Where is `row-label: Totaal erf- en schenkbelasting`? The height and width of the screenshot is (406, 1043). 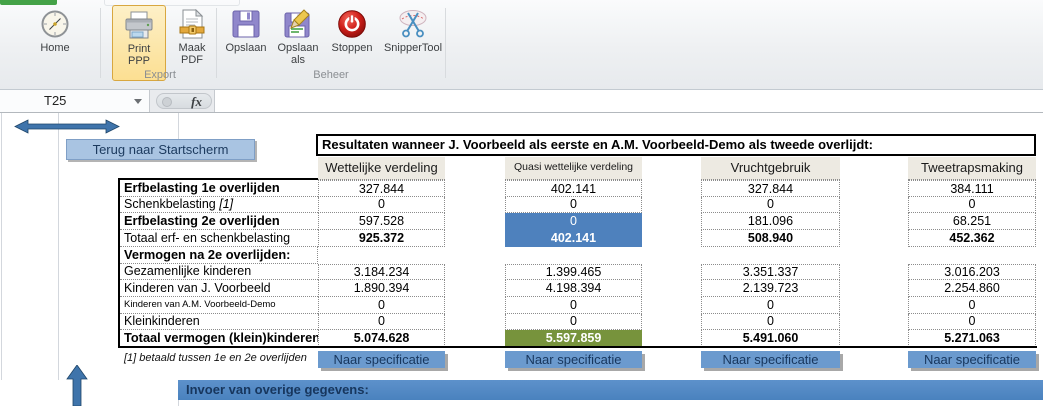 row-label: Totaal erf- en schenkbelasting is located at coordinates (219, 238).